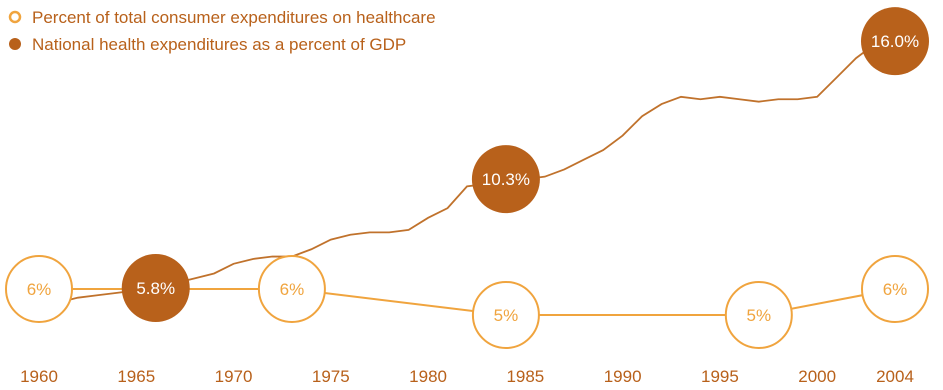 This screenshot has height=390, width=943. I want to click on x-axis: 1960 1965 1970 1975 1980 1985 1990 1995 2000 2004, so click(467, 376).